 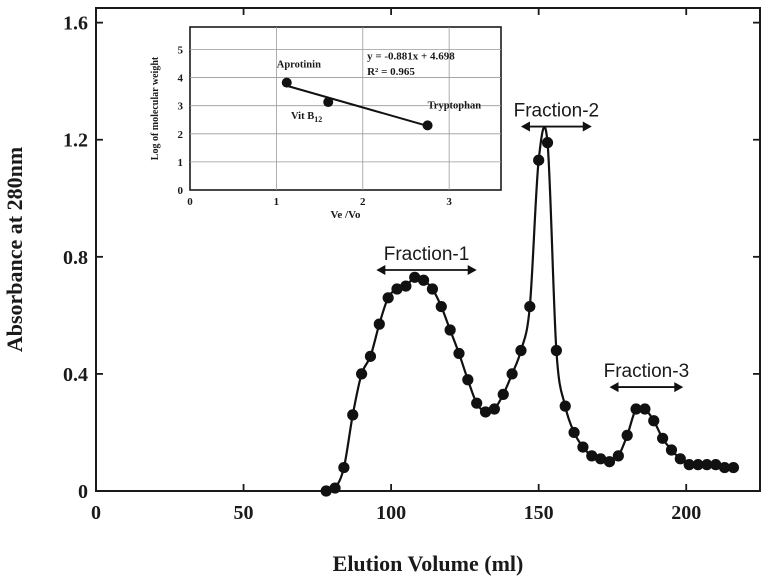 What do you see at coordinates (190, 202) in the screenshot?
I see `inset-x-tick-label: 0` at bounding box center [190, 202].